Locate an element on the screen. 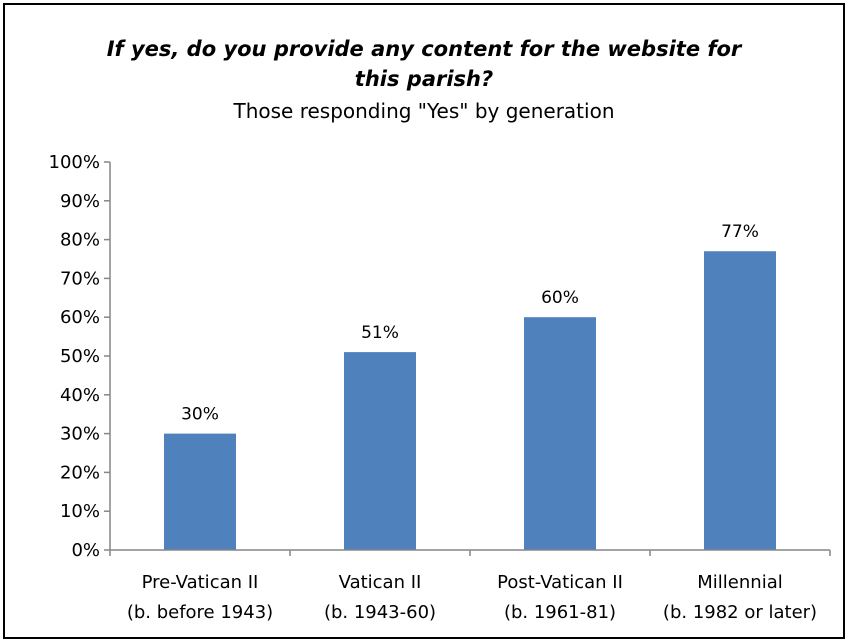 The height and width of the screenshot is (641, 848). y-tick-label: 60% is located at coordinates (80, 317).